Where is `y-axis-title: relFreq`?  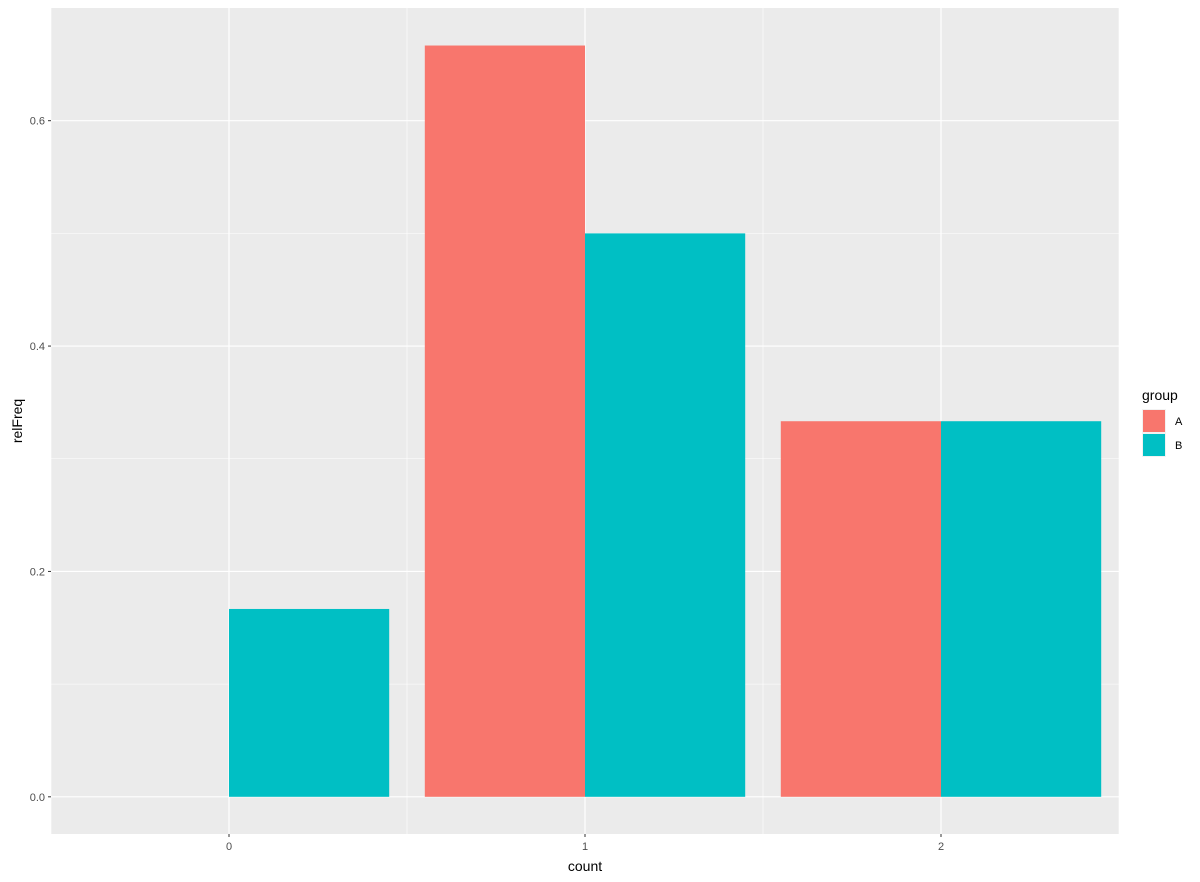 y-axis-title: relFreq is located at coordinates (17, 421).